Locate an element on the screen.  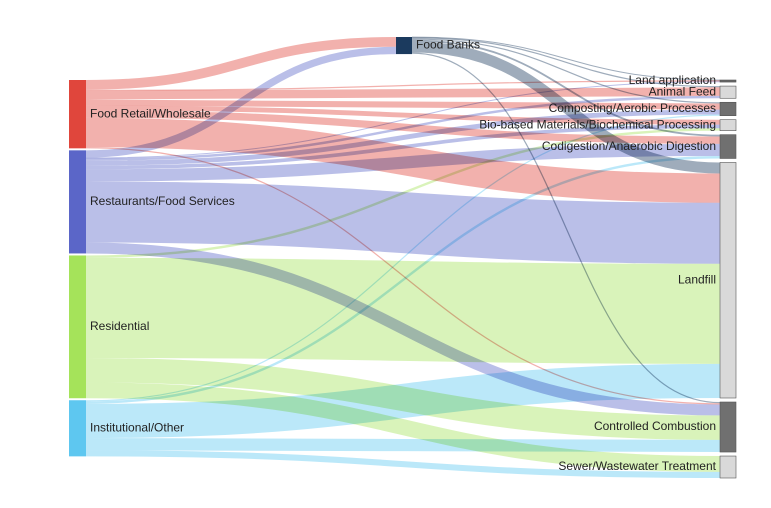
node-codigestion-anaerobic-digestion is located at coordinates (728, 146).